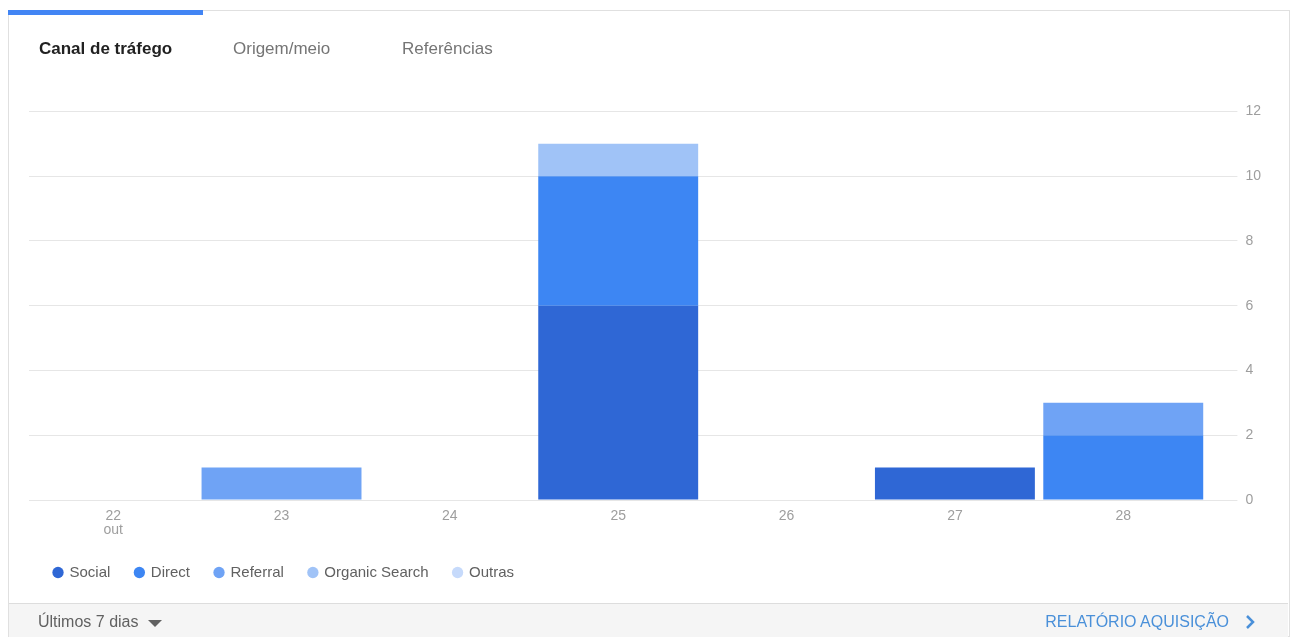 This screenshot has height=637, width=1293. I want to click on y-tick-label: 10, so click(1253, 175).